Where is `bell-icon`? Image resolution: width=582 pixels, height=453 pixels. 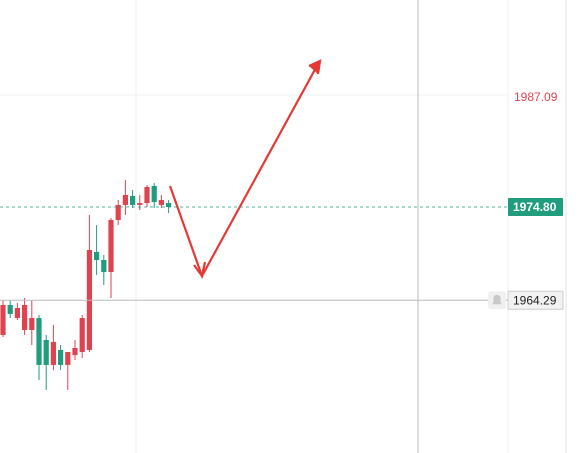 bell-icon is located at coordinates (497, 299).